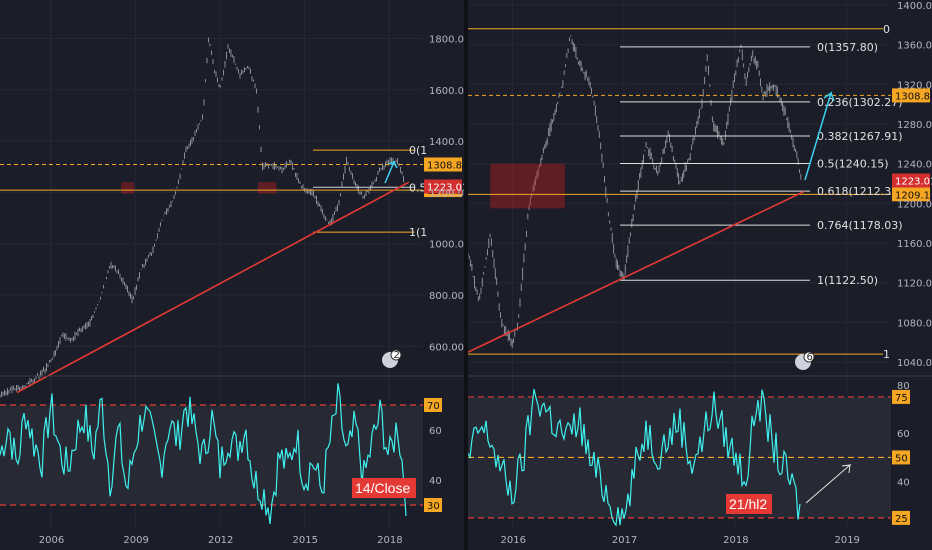 The image size is (932, 550). What do you see at coordinates (886, 354) in the screenshot?
I see `orange-range-mark: 1` at bounding box center [886, 354].